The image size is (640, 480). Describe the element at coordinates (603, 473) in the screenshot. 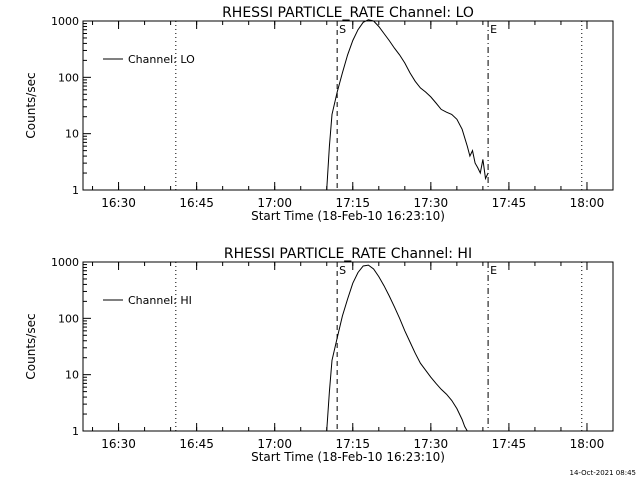

I see `timestamp: 14-Oct-2021 08:45` at that location.